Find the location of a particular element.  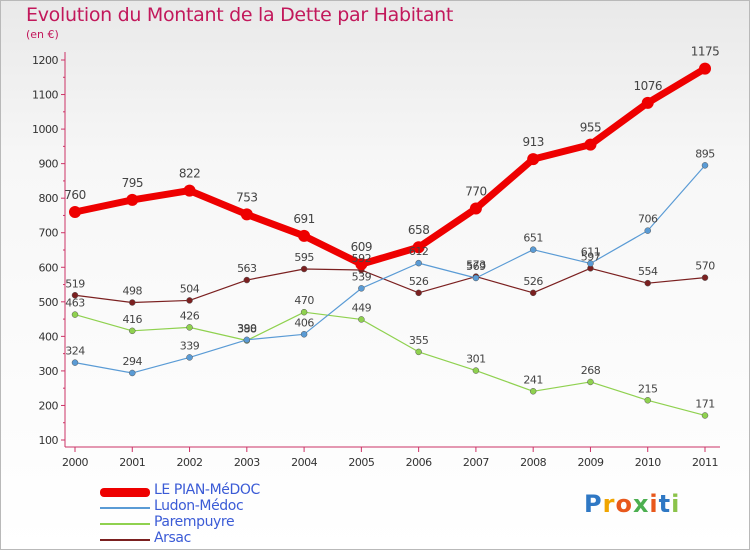

data-label: 609 is located at coordinates (361, 247).